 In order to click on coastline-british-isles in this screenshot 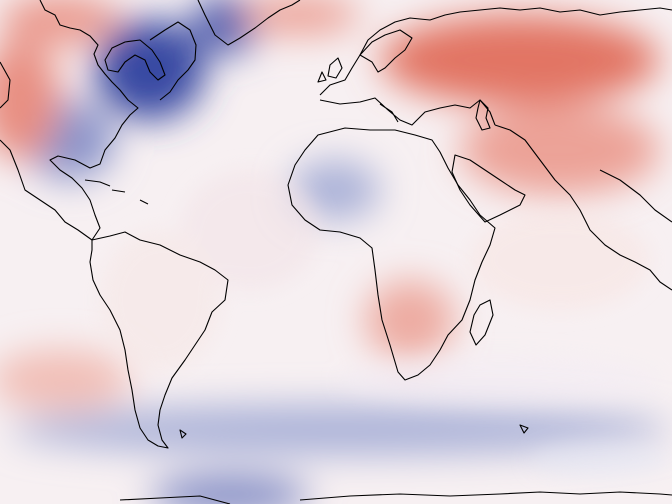, I will do `click(330, 70)`.